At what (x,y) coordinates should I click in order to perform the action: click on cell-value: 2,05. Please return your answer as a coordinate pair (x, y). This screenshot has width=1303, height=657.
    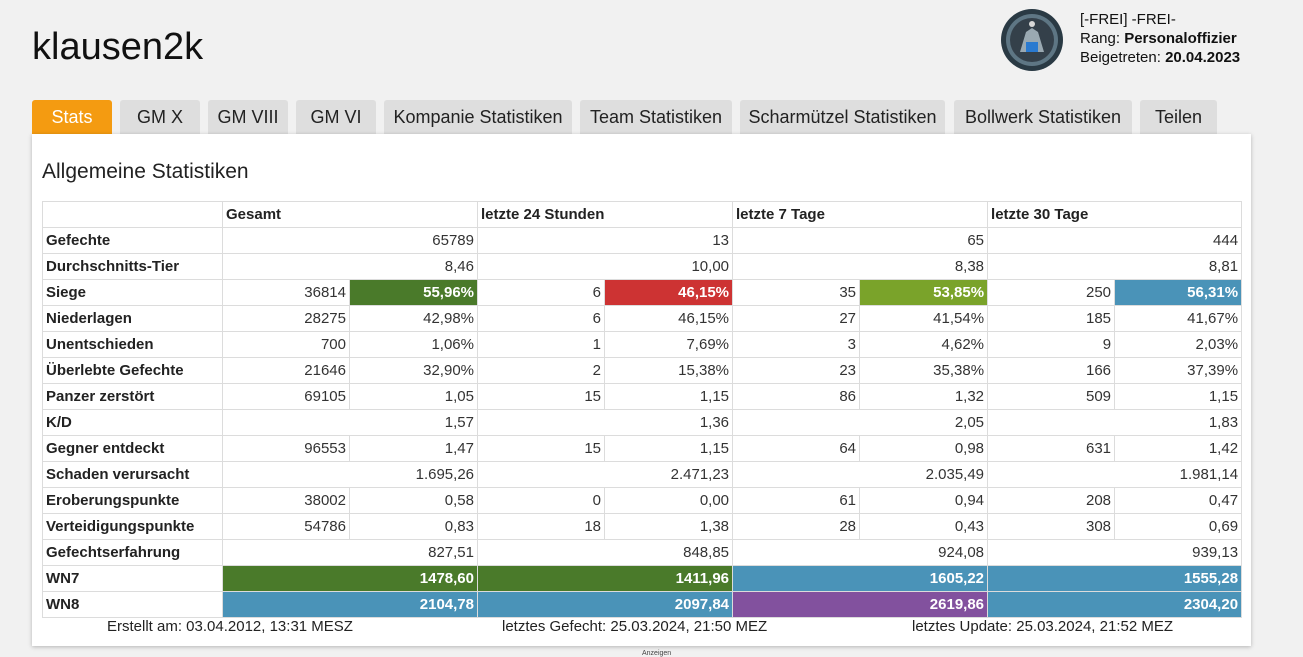
    Looking at the image, I should click on (860, 422).